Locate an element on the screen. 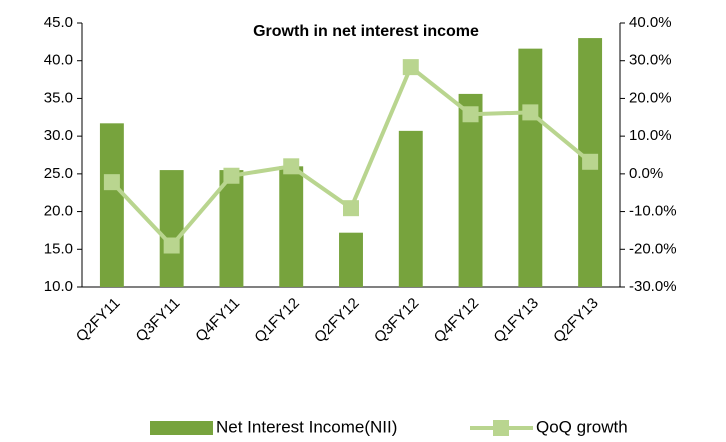 This screenshot has height=442, width=726. legend-label: QoQ growth is located at coordinates (582, 426).